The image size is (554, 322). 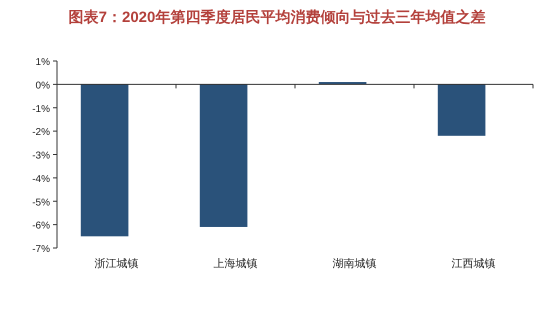 What do you see at coordinates (41, 109) in the screenshot?
I see `y-tick-label: -1%` at bounding box center [41, 109].